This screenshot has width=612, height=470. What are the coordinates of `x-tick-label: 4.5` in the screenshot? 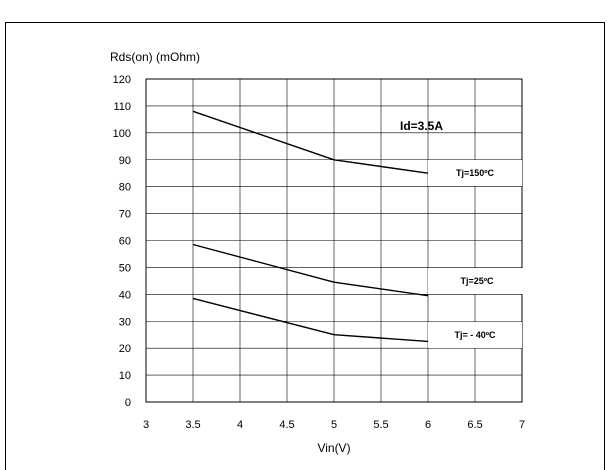 It's located at (286, 425).